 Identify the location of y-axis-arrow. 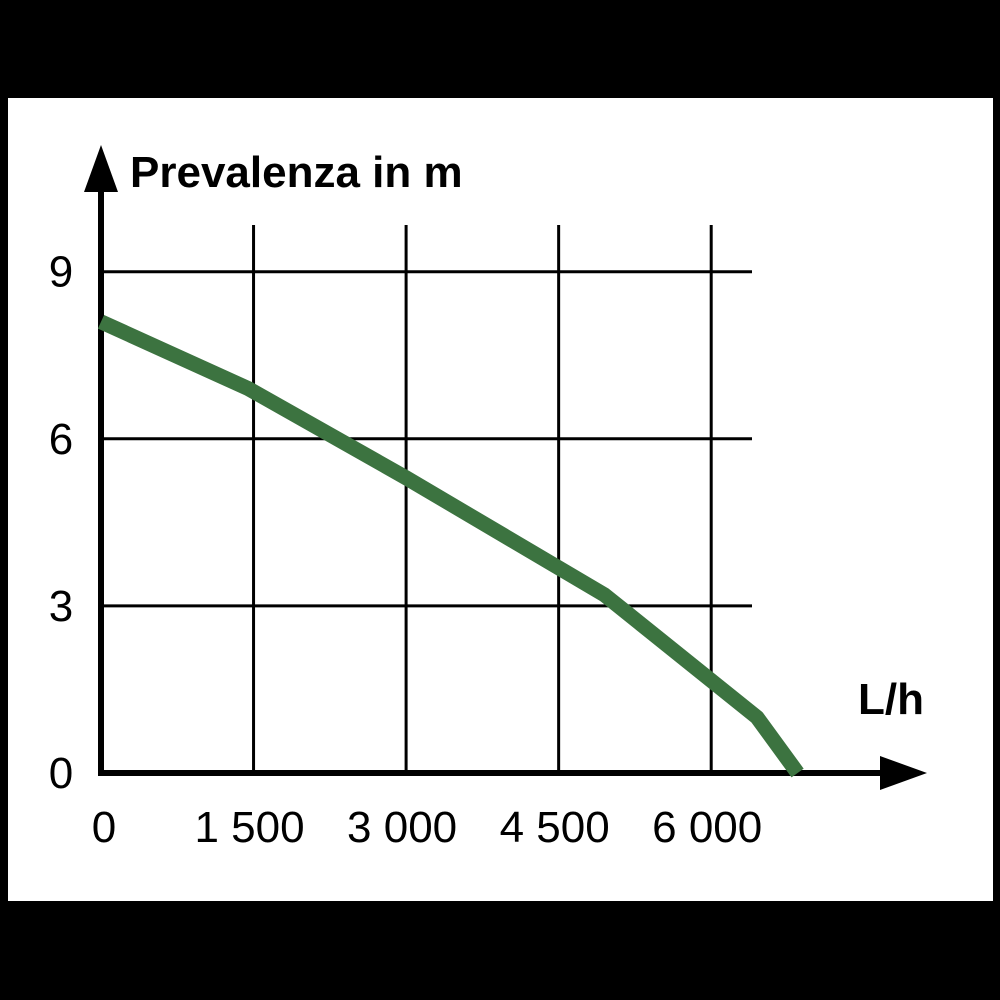
(101, 168).